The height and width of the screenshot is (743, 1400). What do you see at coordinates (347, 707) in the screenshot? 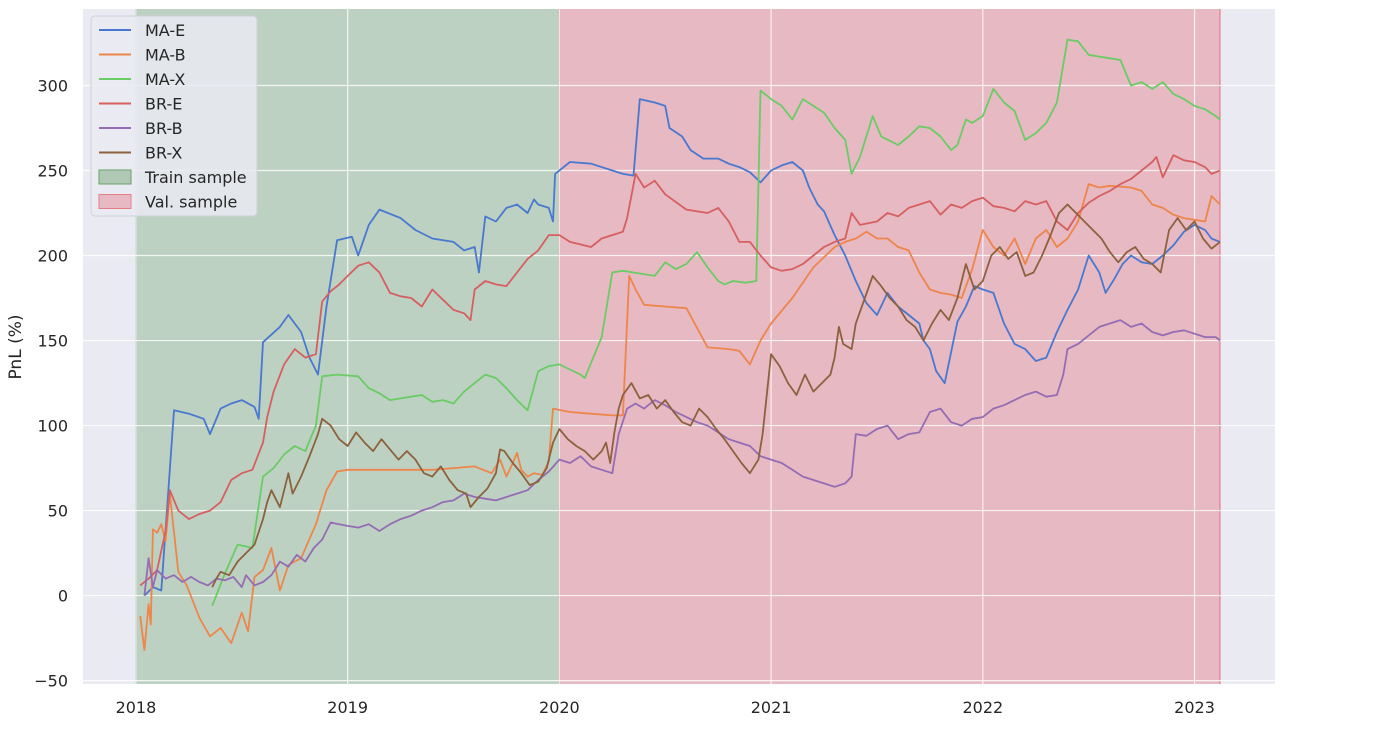
I see `x-tick-label: 2019` at bounding box center [347, 707].